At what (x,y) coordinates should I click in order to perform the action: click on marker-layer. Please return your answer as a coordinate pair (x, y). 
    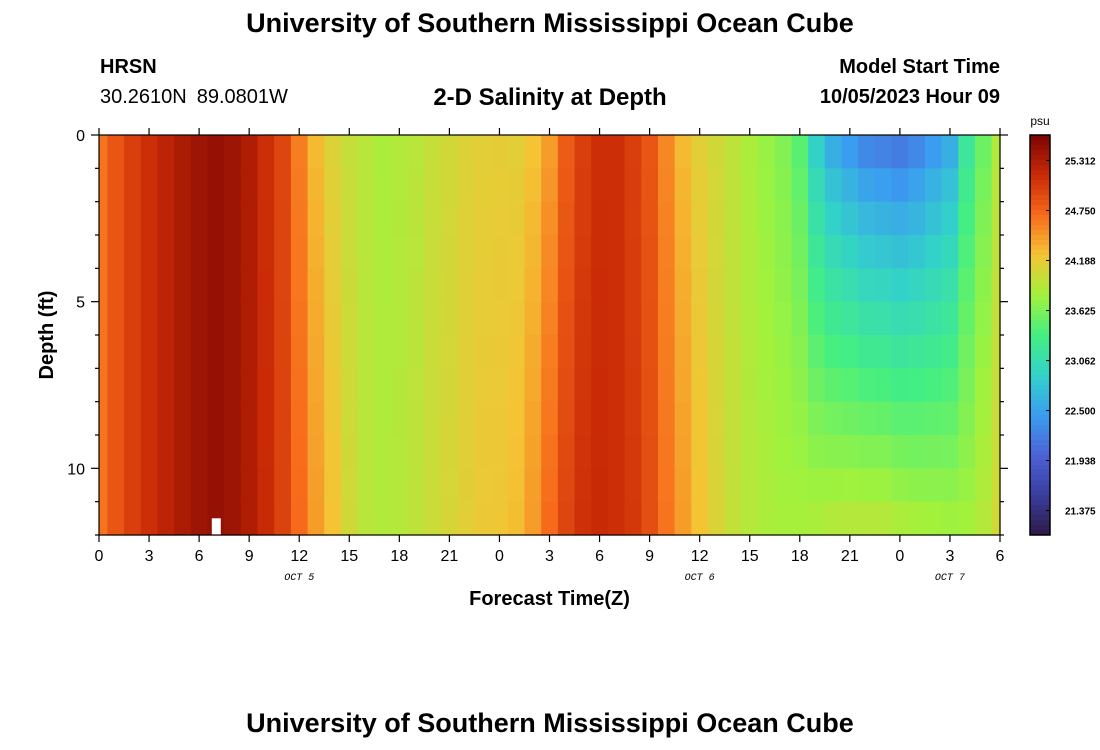
    Looking at the image, I should click on (216, 526).